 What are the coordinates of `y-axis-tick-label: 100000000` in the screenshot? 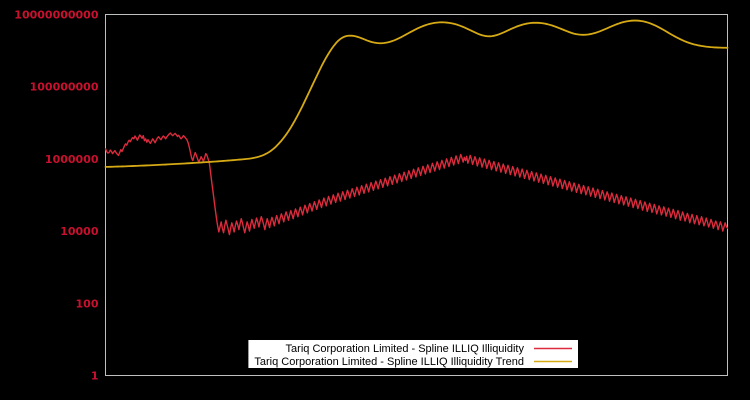 It's located at (64, 87).